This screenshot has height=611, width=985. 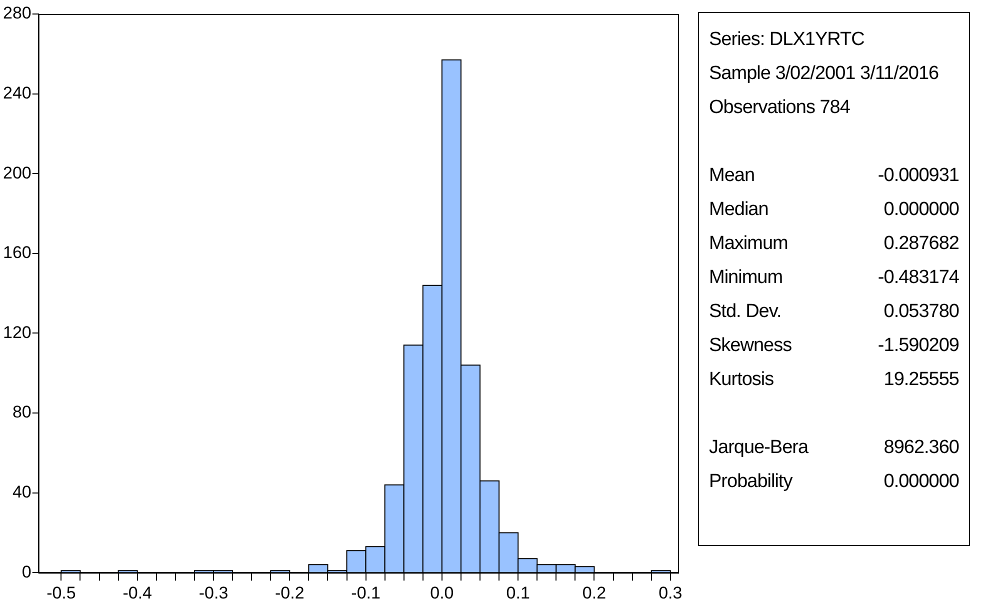 I want to click on x-tick-label: -0.5, so click(x=61, y=592).